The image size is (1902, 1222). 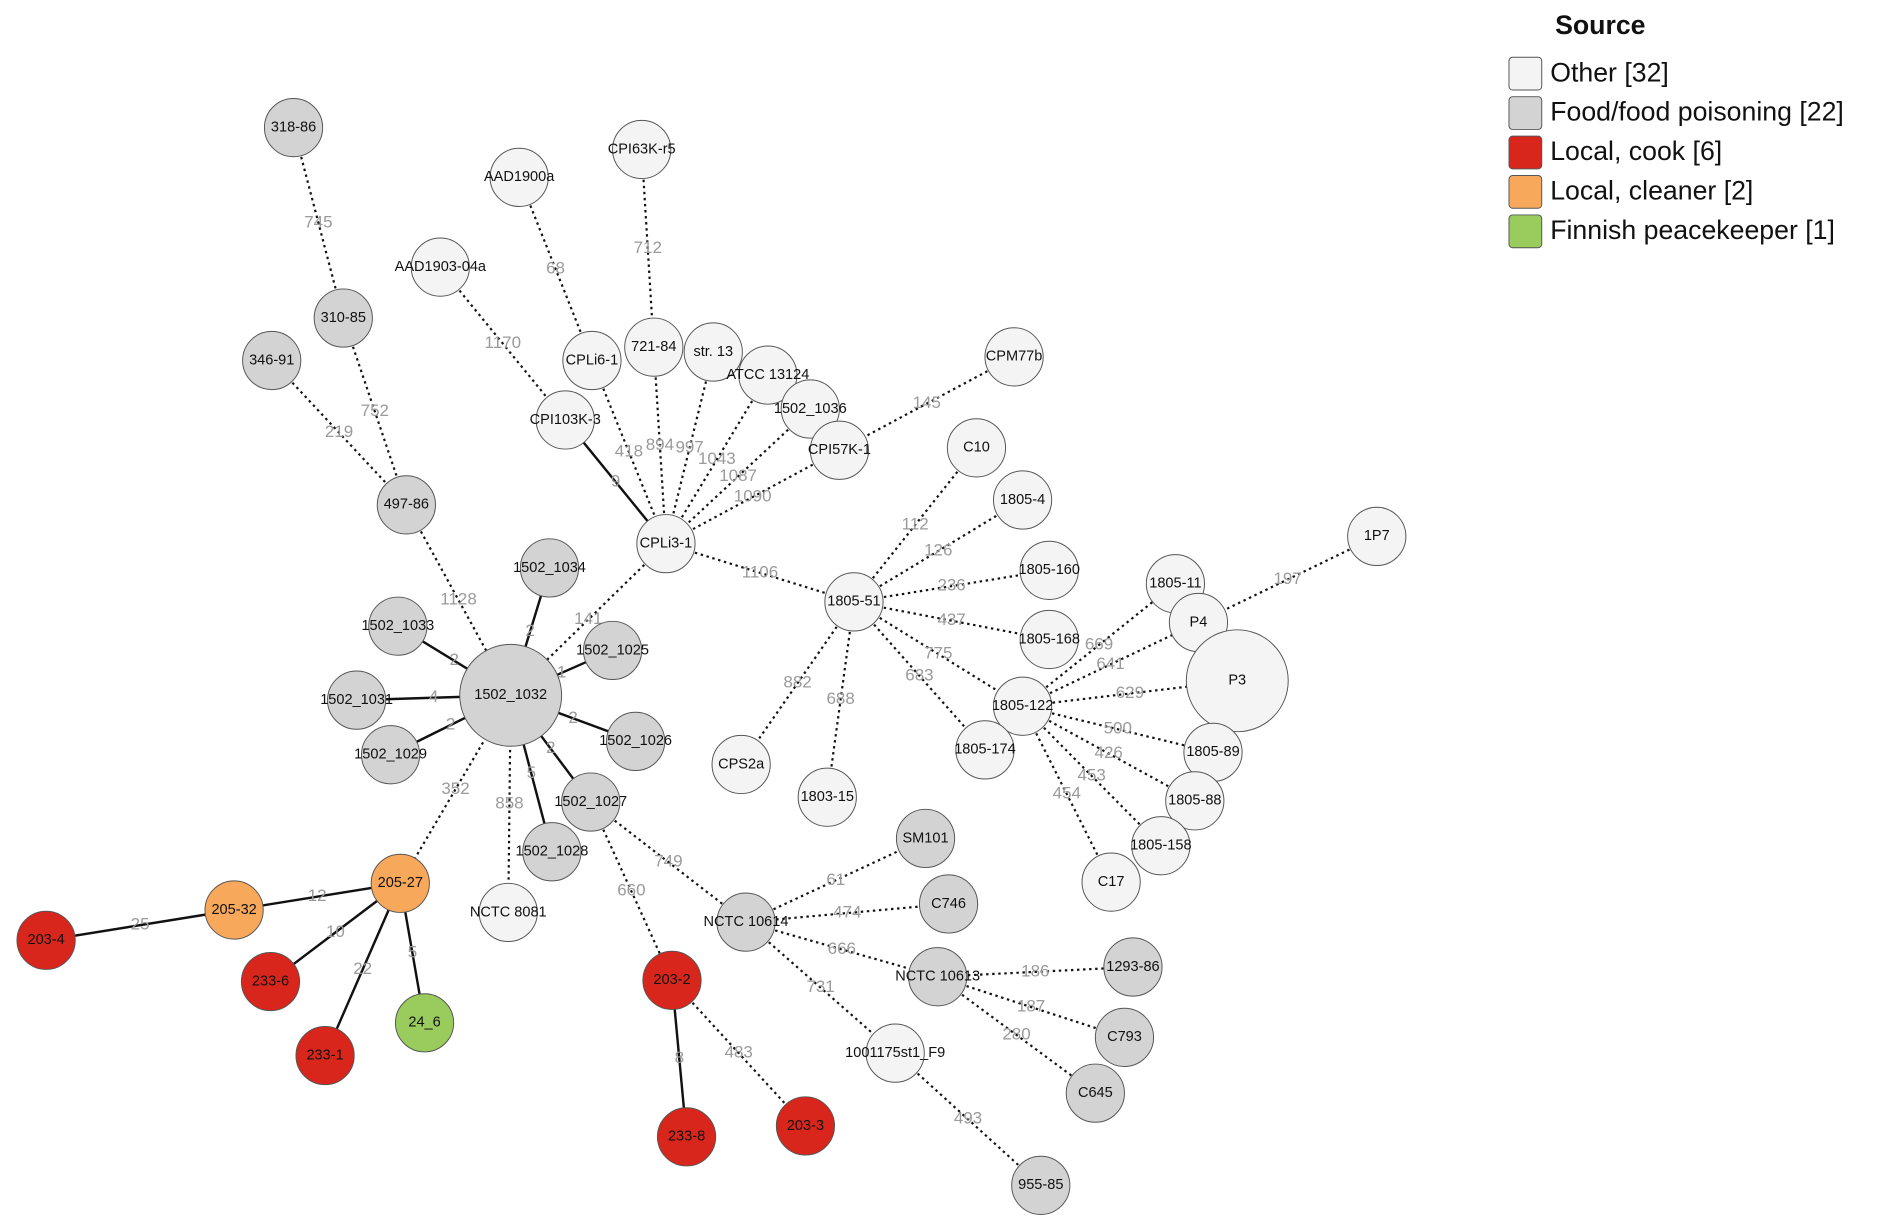 What do you see at coordinates (1130, 692) in the screenshot?
I see `edge-label: 629` at bounding box center [1130, 692].